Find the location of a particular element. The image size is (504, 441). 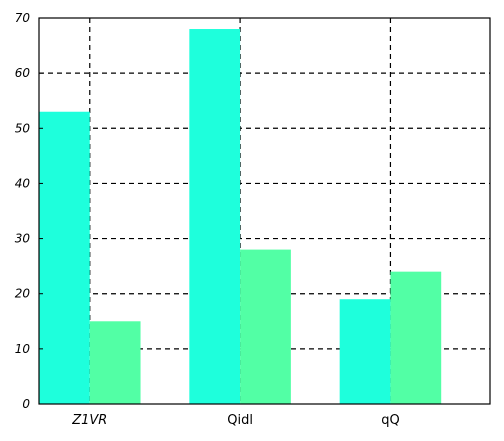

bar-series1-Z1VR is located at coordinates (64, 257).